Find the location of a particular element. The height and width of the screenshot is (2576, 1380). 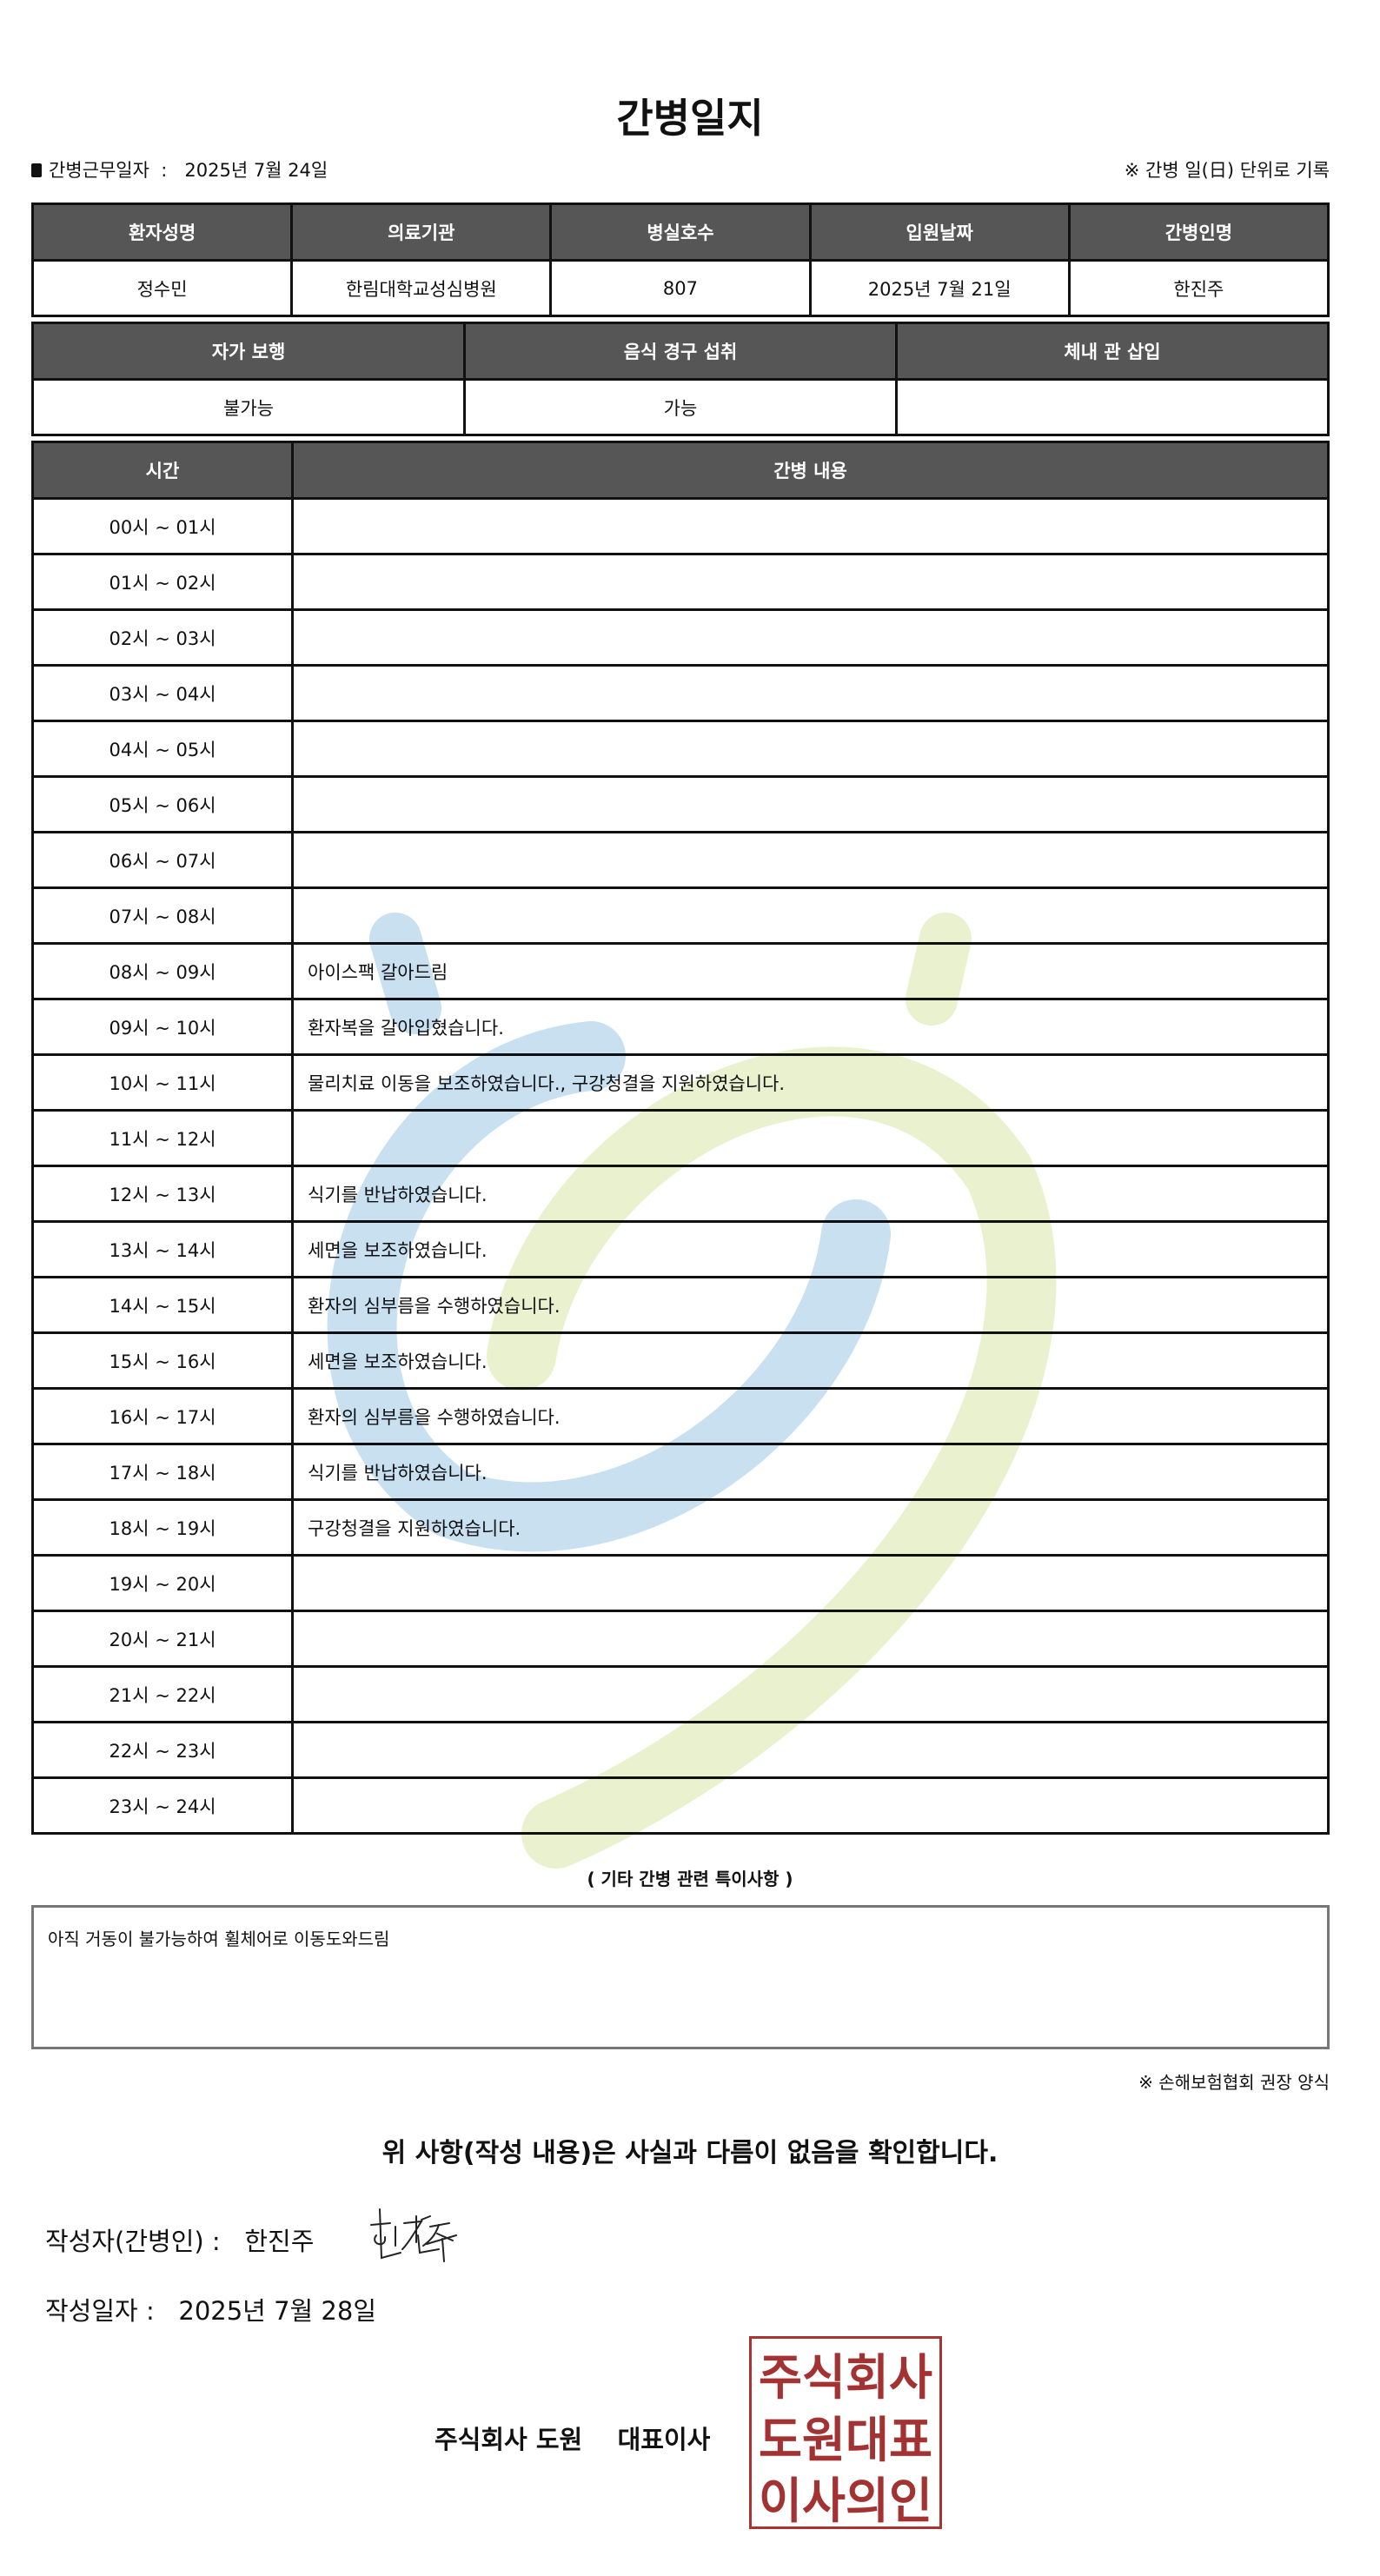

log-row: 15시 ~ 16시 세면을 보조하였습니다. is located at coordinates (681, 1360).